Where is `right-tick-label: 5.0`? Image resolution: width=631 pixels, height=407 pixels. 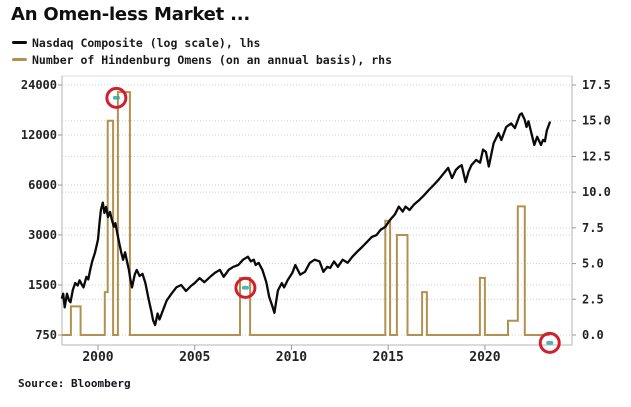 right-tick-label: 5.0 is located at coordinates (593, 264).